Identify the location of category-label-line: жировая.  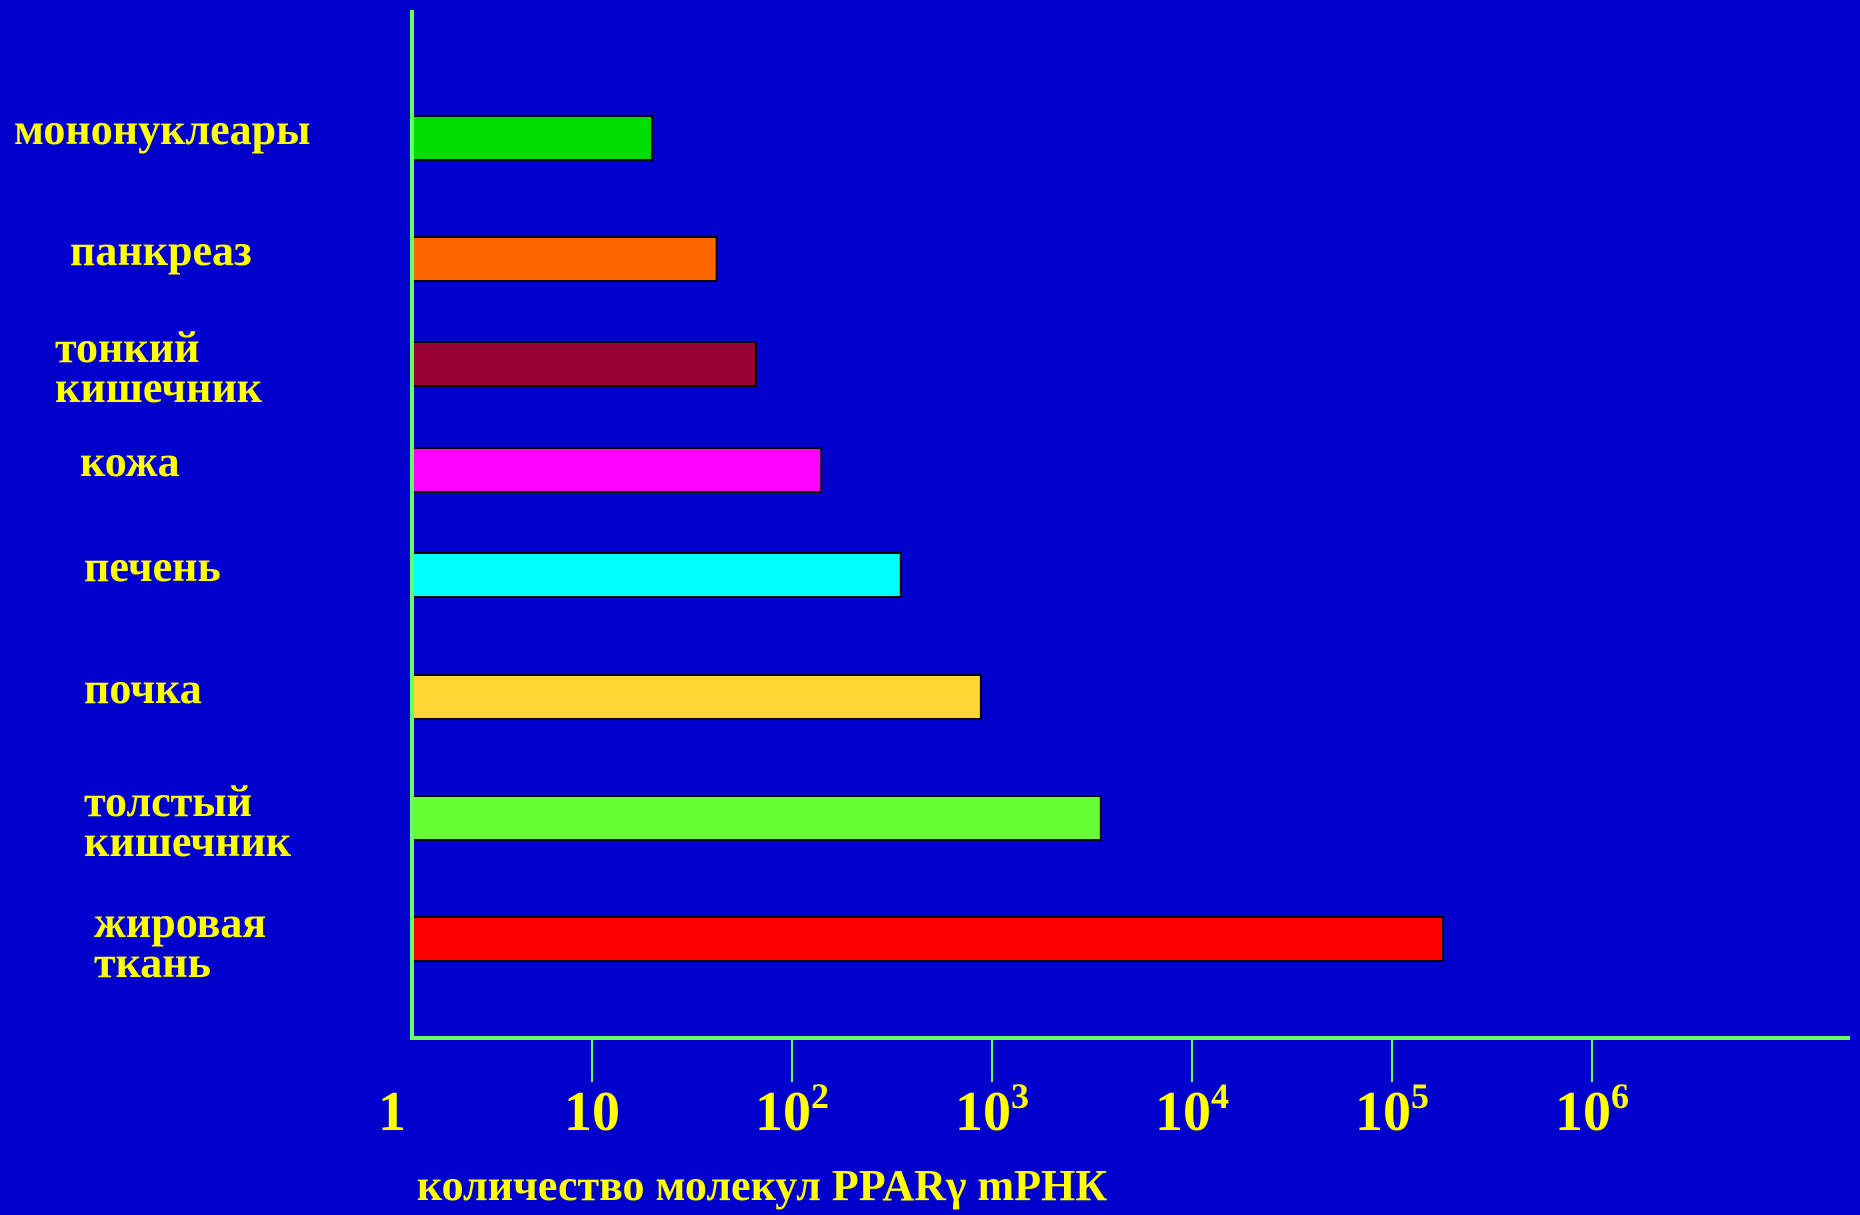
(180, 922).